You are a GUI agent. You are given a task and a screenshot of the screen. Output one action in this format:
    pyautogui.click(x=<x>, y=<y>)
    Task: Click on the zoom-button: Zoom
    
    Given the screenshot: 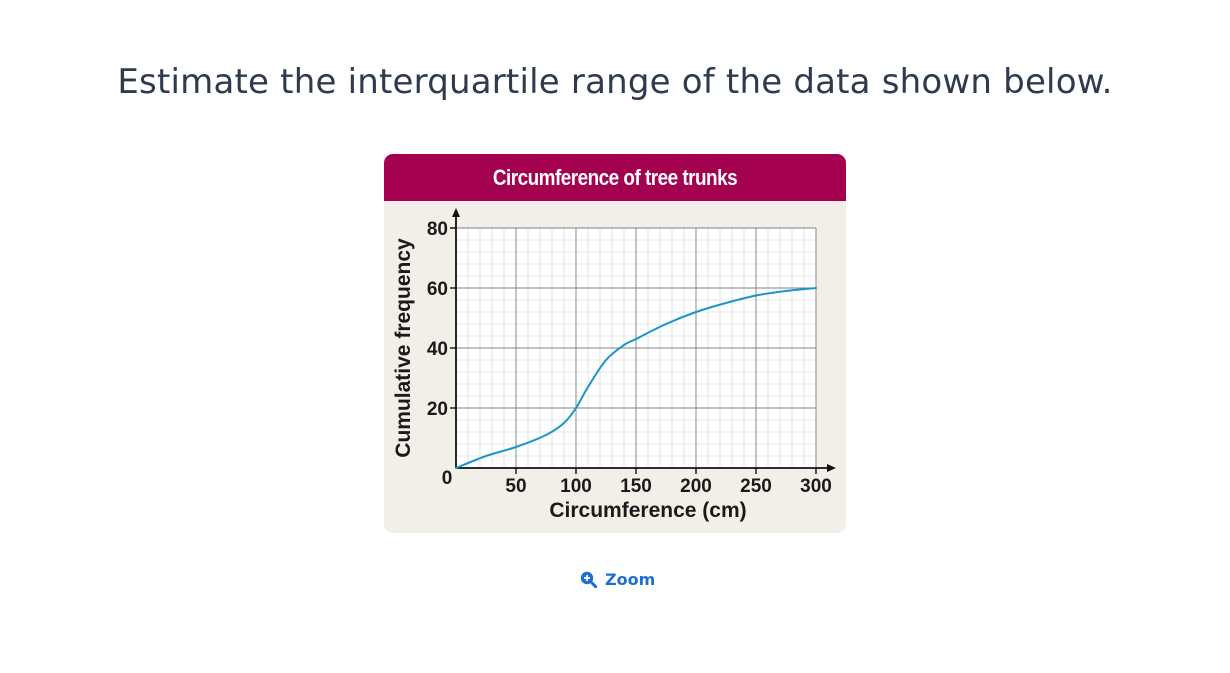 What is the action you would take?
    pyautogui.click(x=617, y=579)
    